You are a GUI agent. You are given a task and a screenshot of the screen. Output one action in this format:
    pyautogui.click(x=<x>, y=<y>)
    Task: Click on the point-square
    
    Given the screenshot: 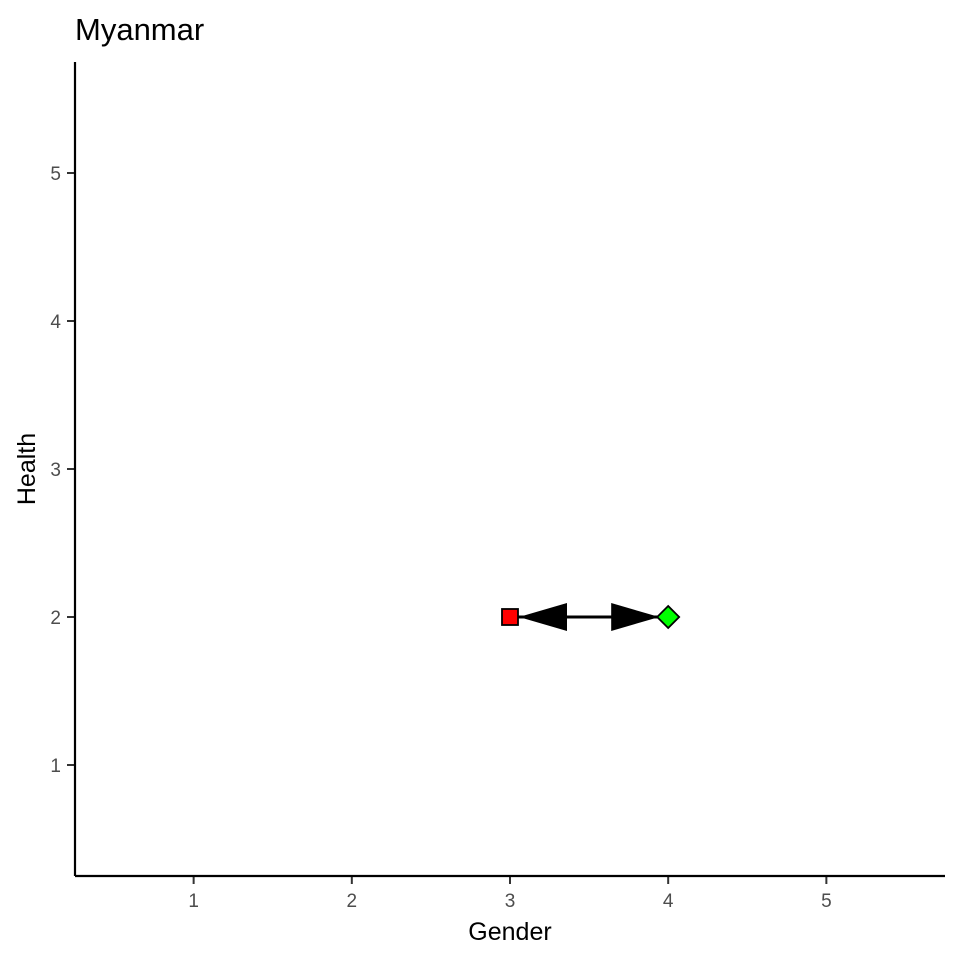 What is the action you would take?
    pyautogui.click(x=510, y=617)
    